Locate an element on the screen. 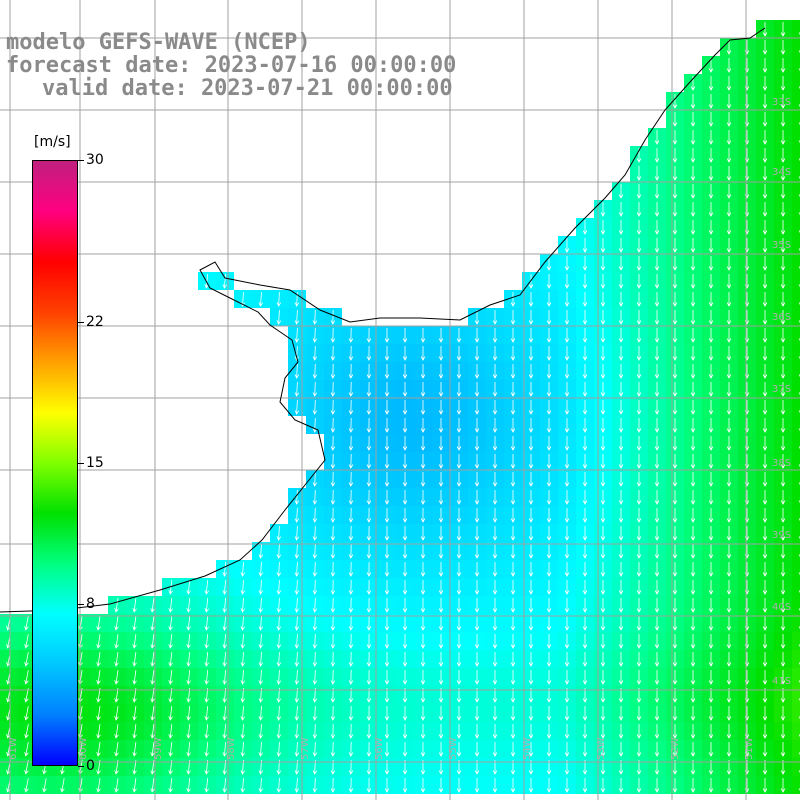 Image resolution: width=800 pixels, height=800 pixels. latitude-label: 39S is located at coordinates (781, 535).